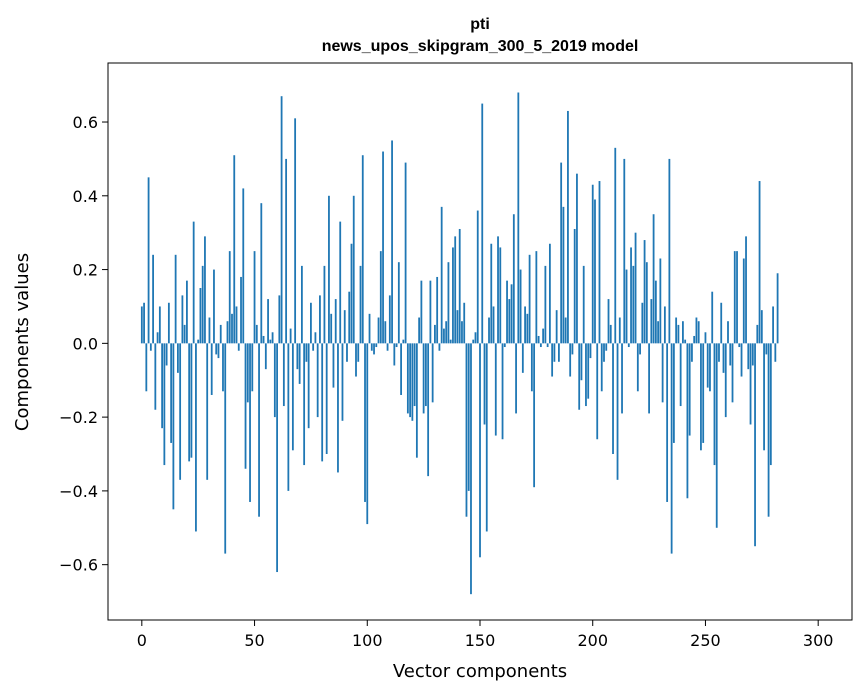 This screenshot has width=867, height=696. Describe the element at coordinates (480, 640) in the screenshot. I see `x-tick-label: 150` at that location.